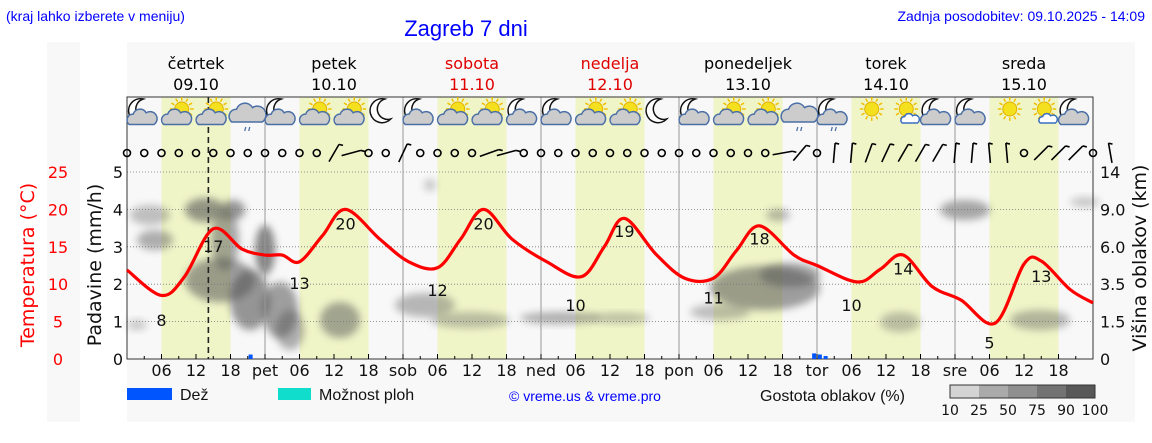 Image resolution: width=1152 pixels, height=443 pixels. What do you see at coordinates (799, 117) in the screenshot?
I see `rain-cloud-icon` at bounding box center [799, 117].